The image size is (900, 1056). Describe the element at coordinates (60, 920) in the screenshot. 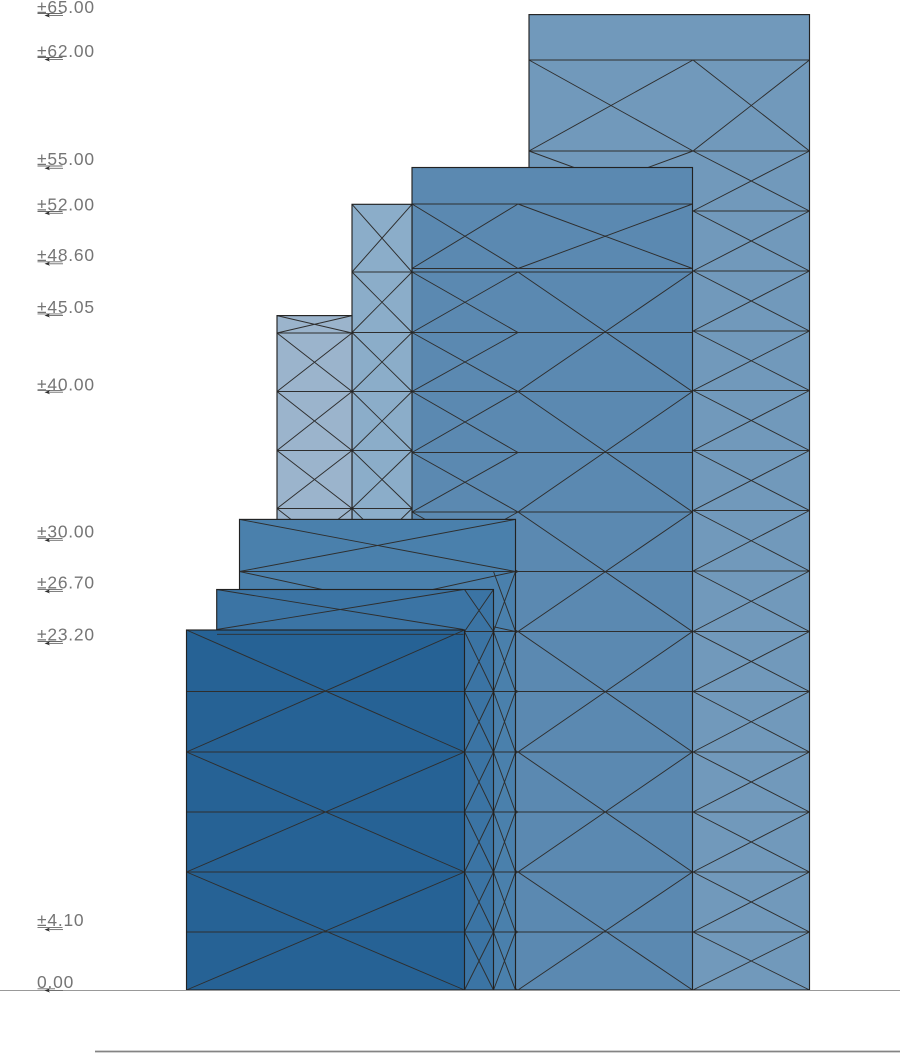

I see `svg-text: ±4.10` at that location.